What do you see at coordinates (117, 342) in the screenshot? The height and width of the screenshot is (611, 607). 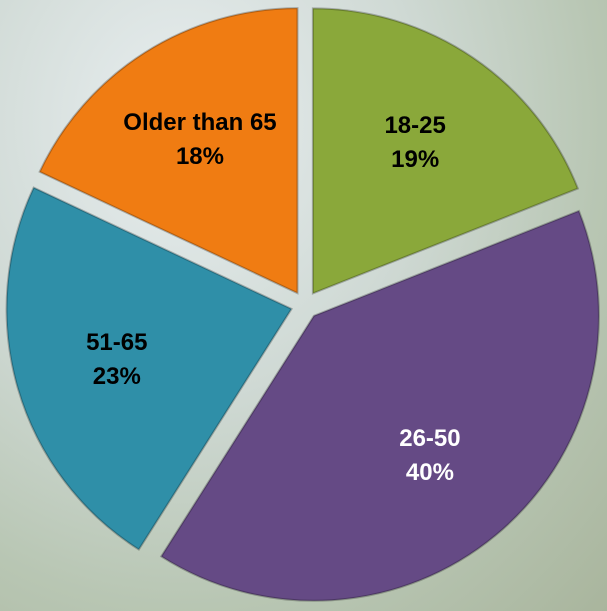 I see `slice-category-label: 51-65` at bounding box center [117, 342].